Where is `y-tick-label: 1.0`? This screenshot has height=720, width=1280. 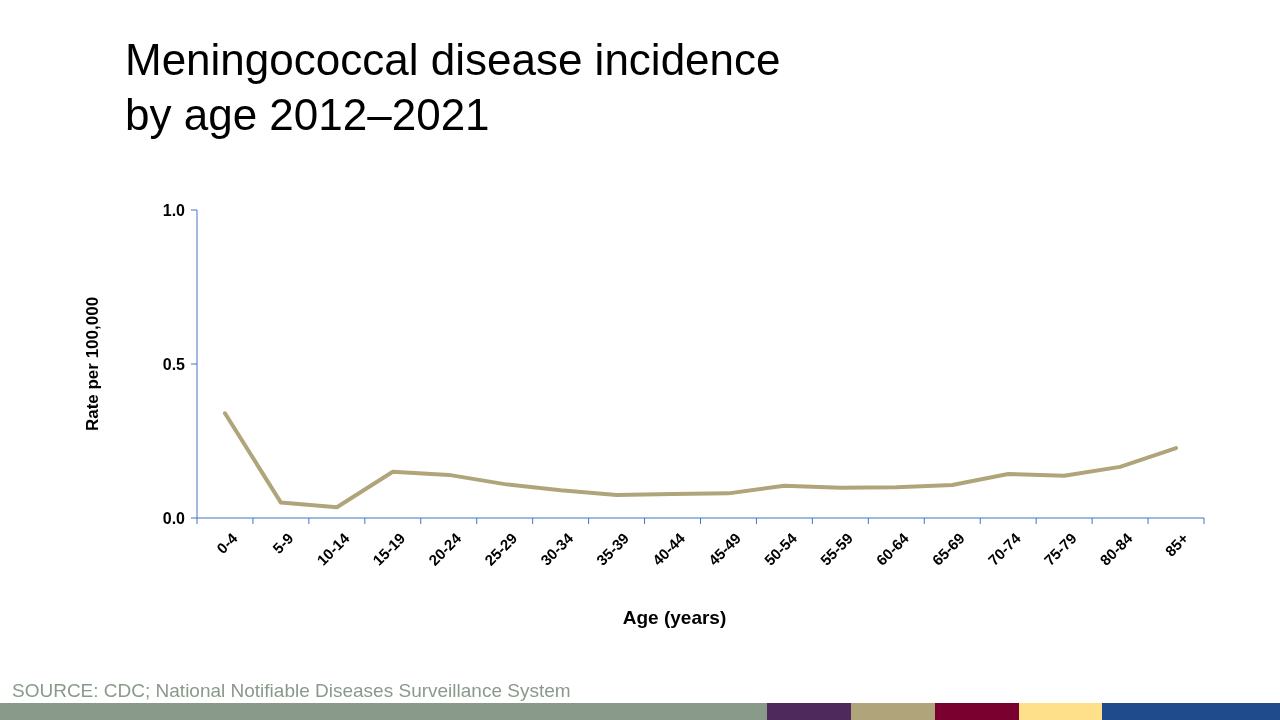
y-tick-label: 1.0 is located at coordinates (174, 210).